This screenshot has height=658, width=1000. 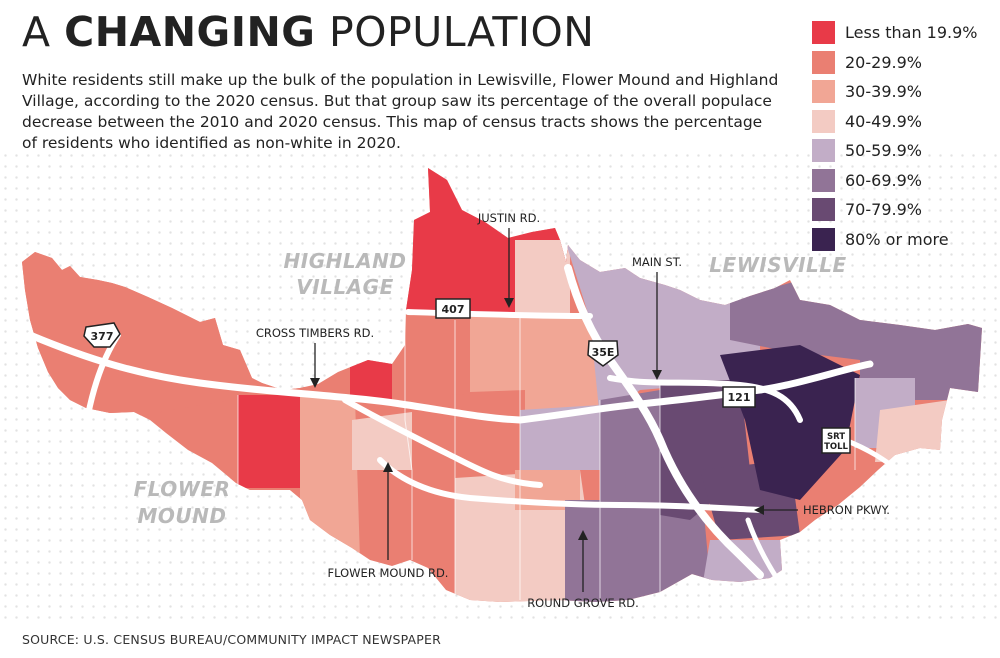 What do you see at coordinates (846, 510) in the screenshot?
I see `label-hebron-pkwy: HEBRON PKWY.` at bounding box center [846, 510].